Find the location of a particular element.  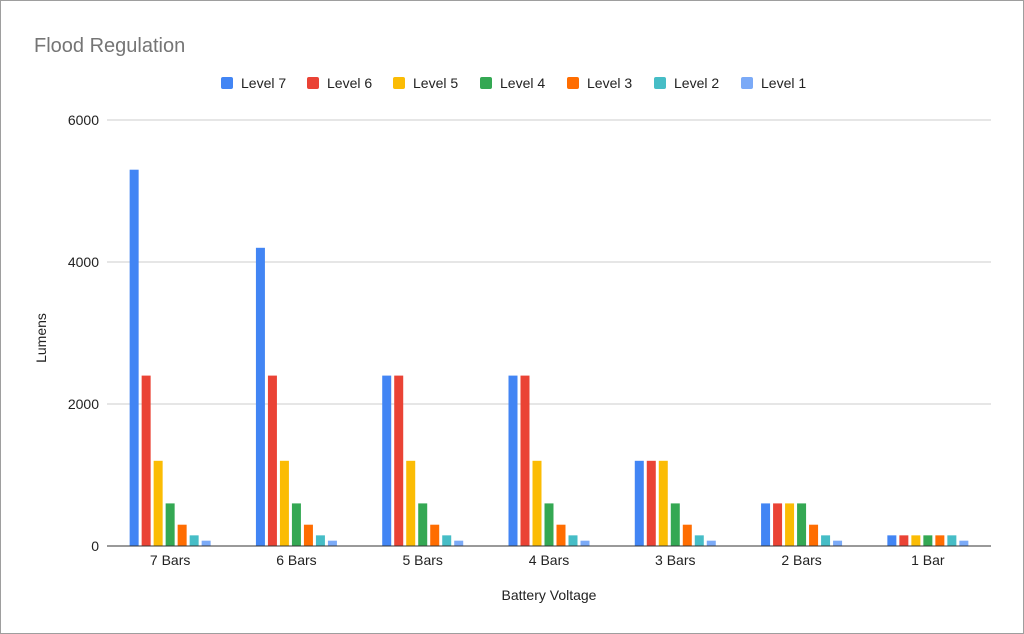

legend-label: Level 2 is located at coordinates (696, 83).